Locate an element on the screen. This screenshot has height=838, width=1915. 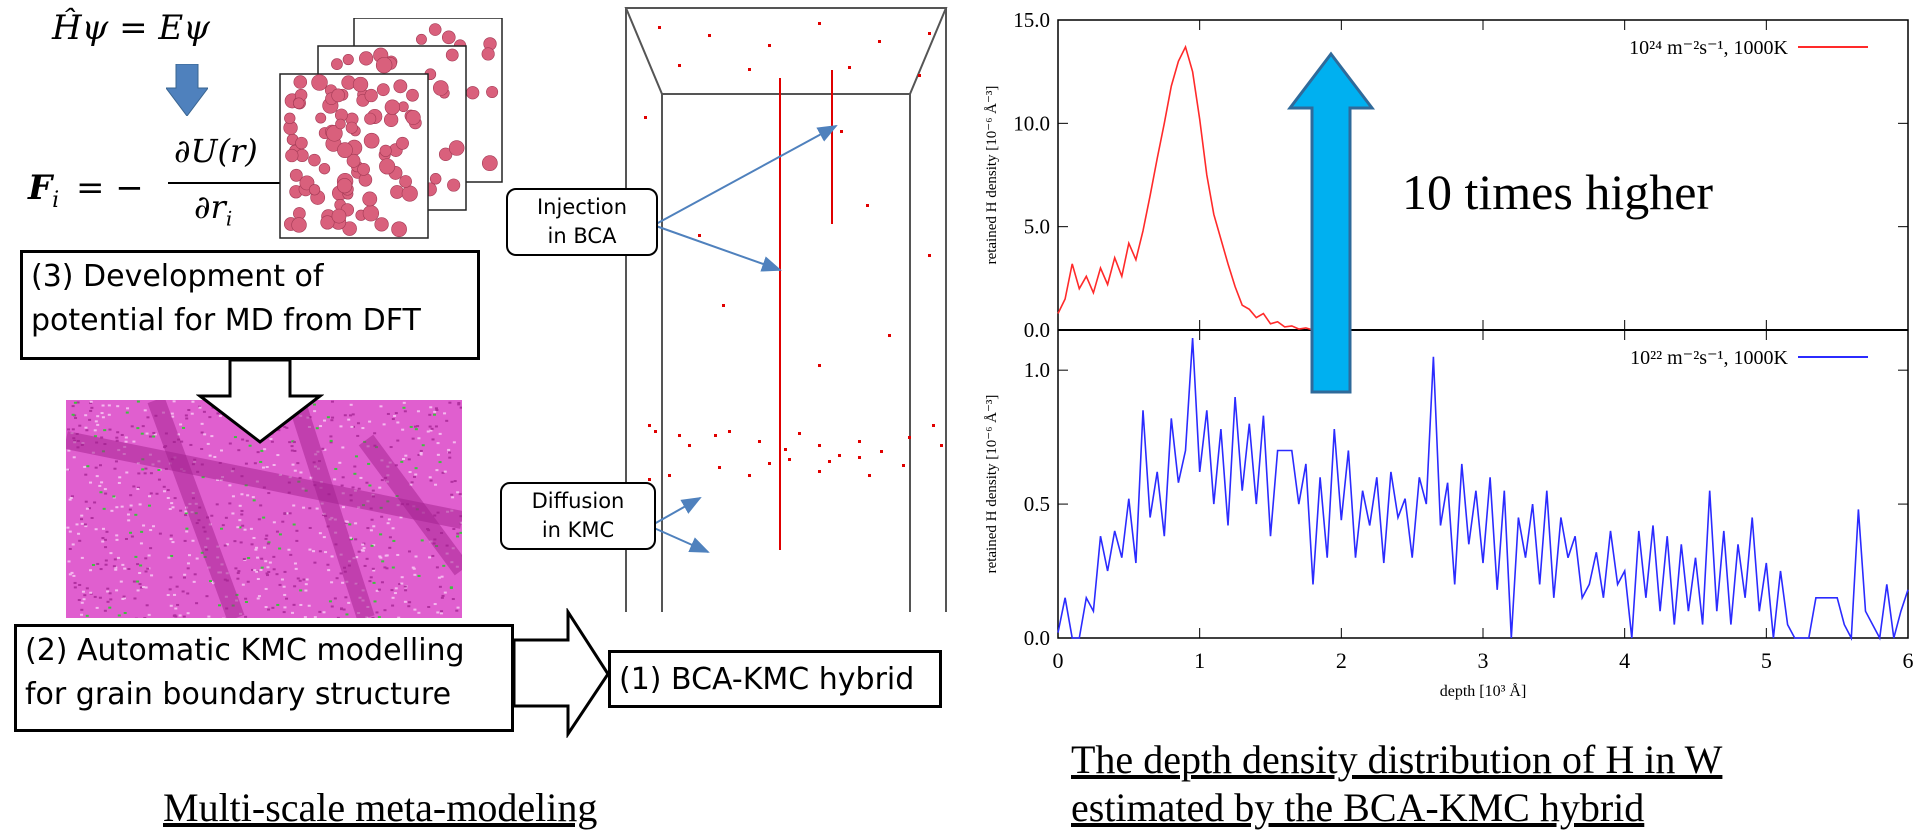
force-numerator: ∂U(r) is located at coordinates (216, 151).